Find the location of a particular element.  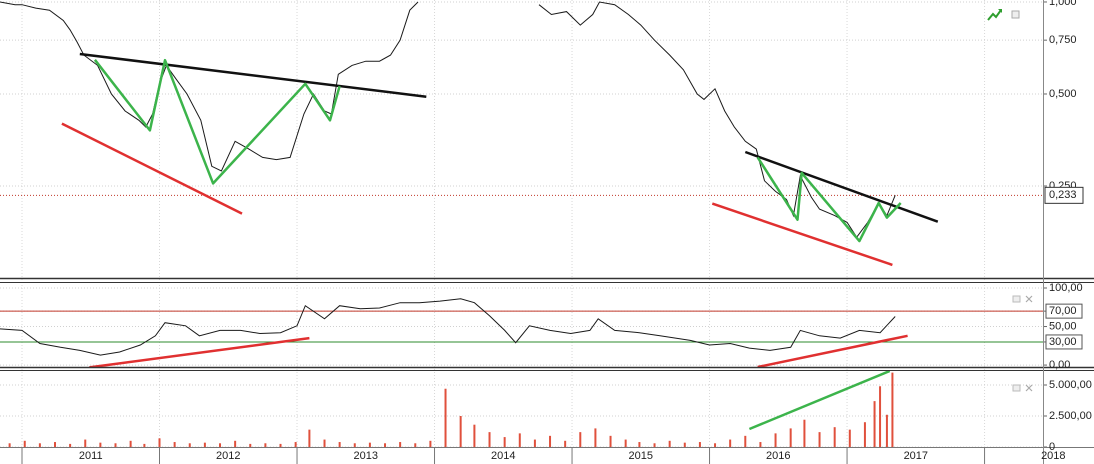

y-tick-label: 1,000 is located at coordinates (1063, 4).